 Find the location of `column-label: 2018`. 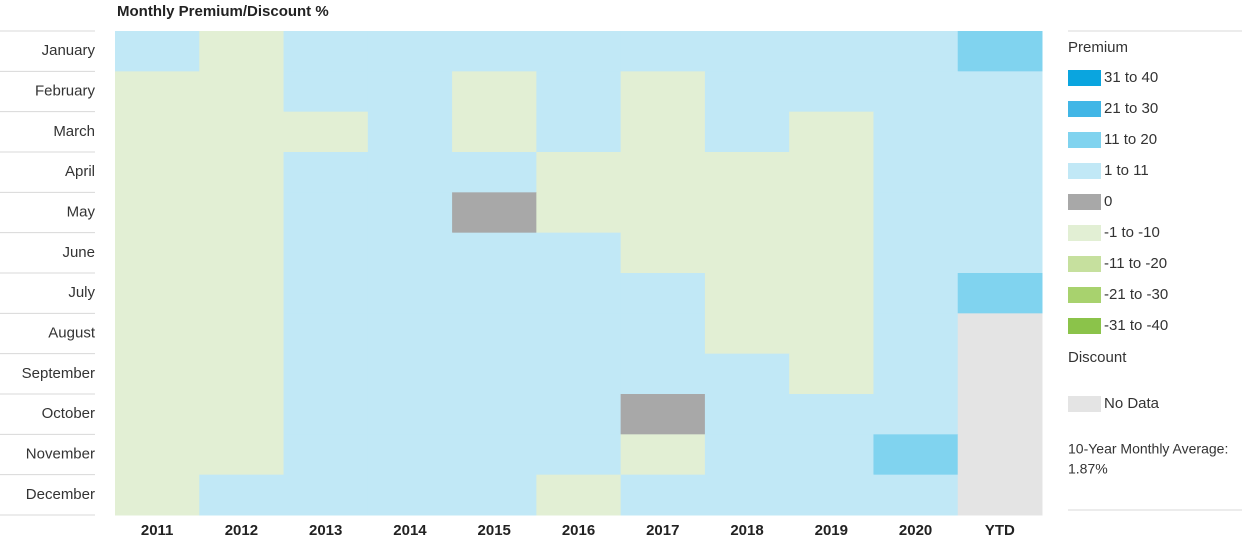

column-label: 2018 is located at coordinates (746, 530).